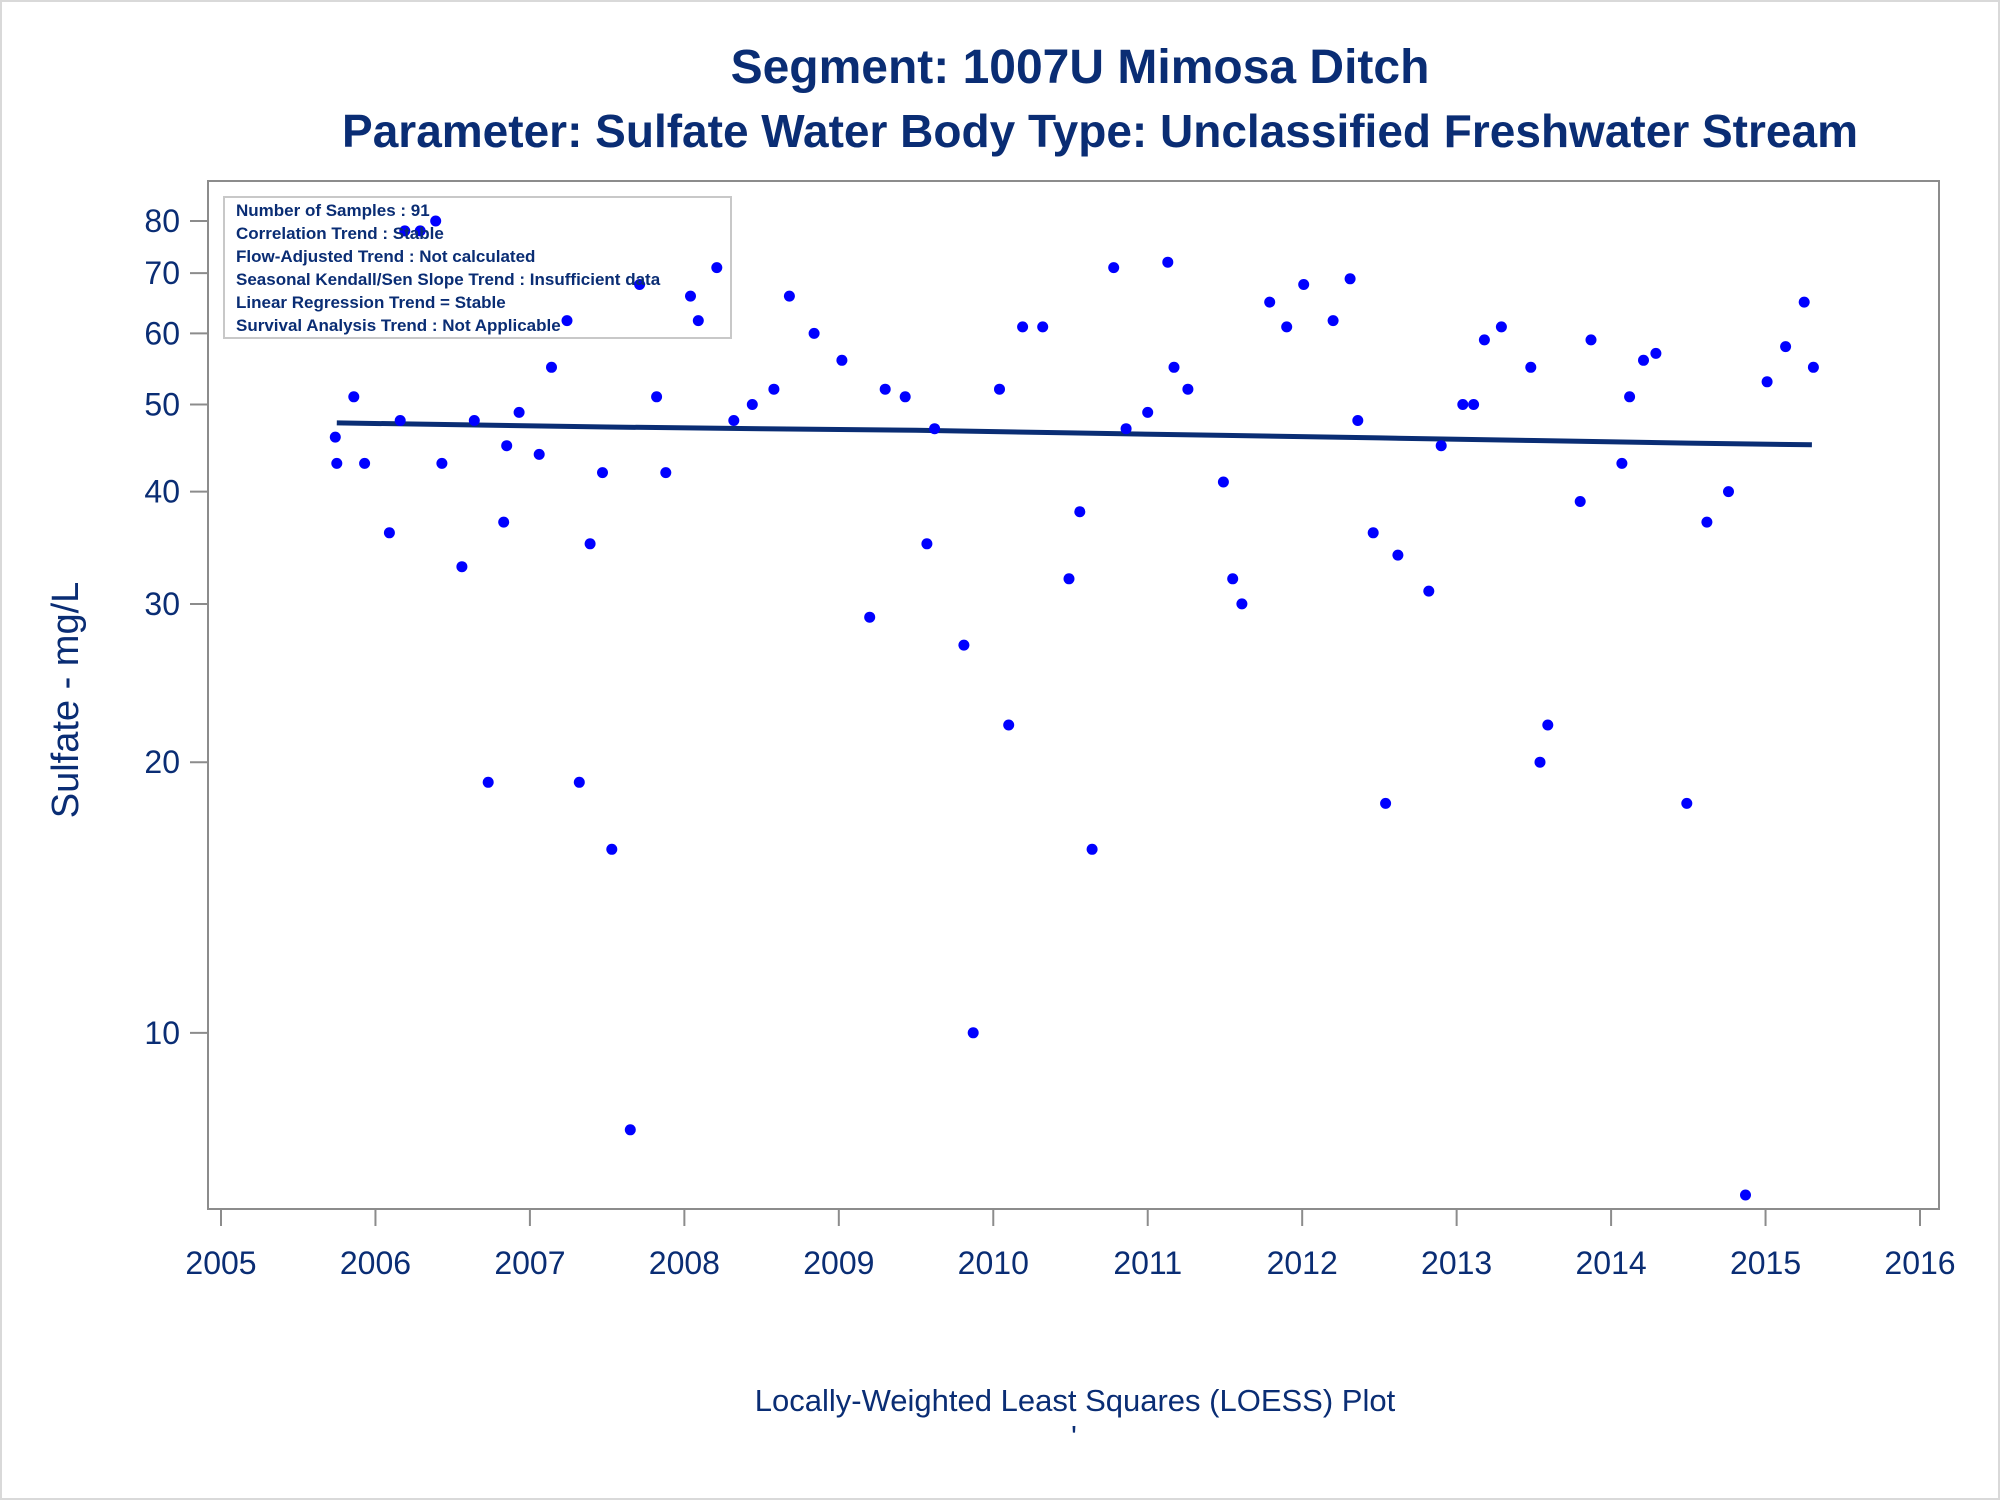 This screenshot has width=2000, height=1500. Describe the element at coordinates (1919, 1263) in the screenshot. I see `x-tick-label: 2016` at that location.